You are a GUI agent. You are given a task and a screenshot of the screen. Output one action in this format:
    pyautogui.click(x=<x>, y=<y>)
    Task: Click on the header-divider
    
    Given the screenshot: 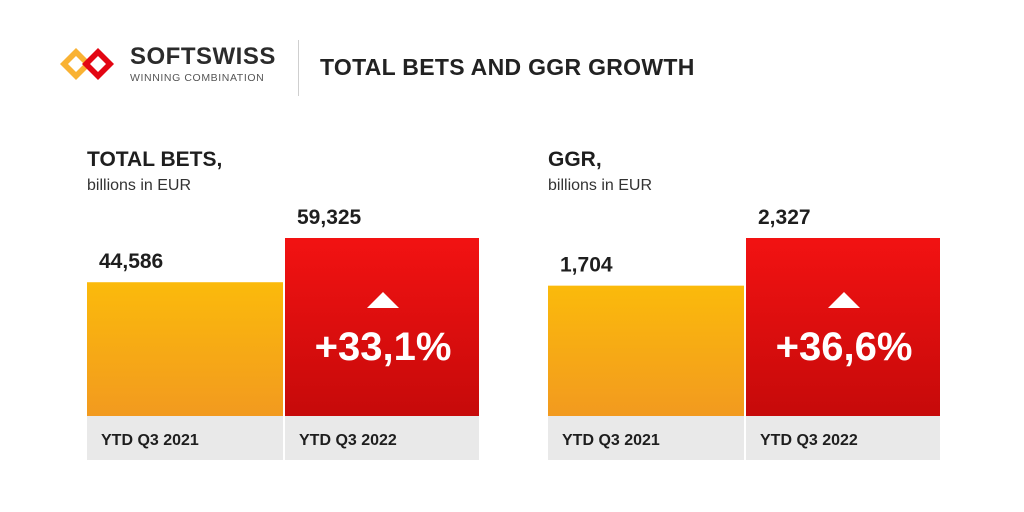 What is the action you would take?
    pyautogui.click(x=298, y=68)
    